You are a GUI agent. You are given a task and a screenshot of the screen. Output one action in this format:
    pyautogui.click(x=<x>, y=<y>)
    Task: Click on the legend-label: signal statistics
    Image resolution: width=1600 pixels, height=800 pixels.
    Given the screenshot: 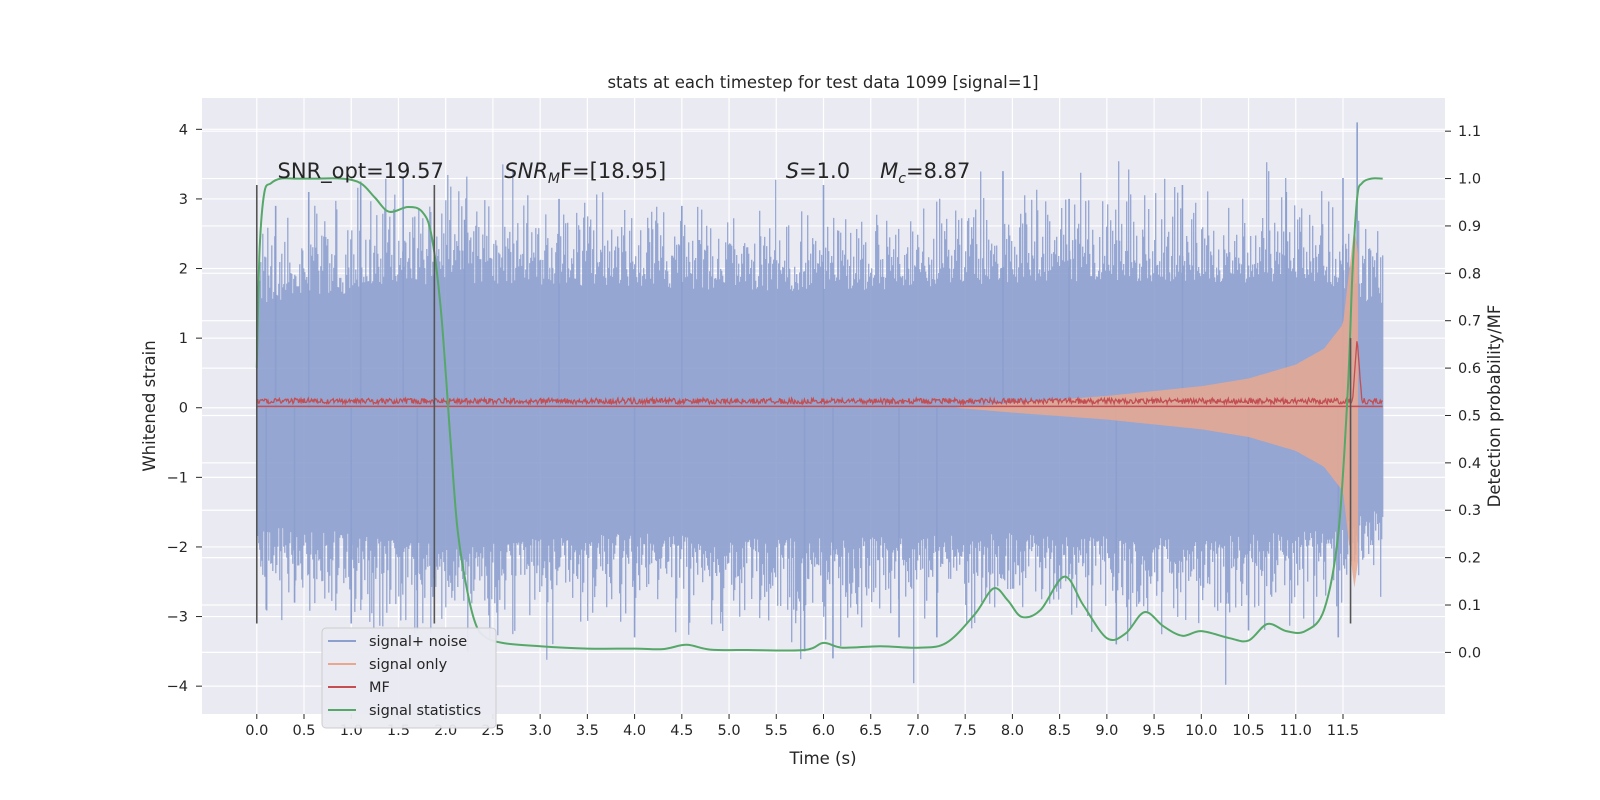 What is the action you would take?
    pyautogui.click(x=425, y=711)
    